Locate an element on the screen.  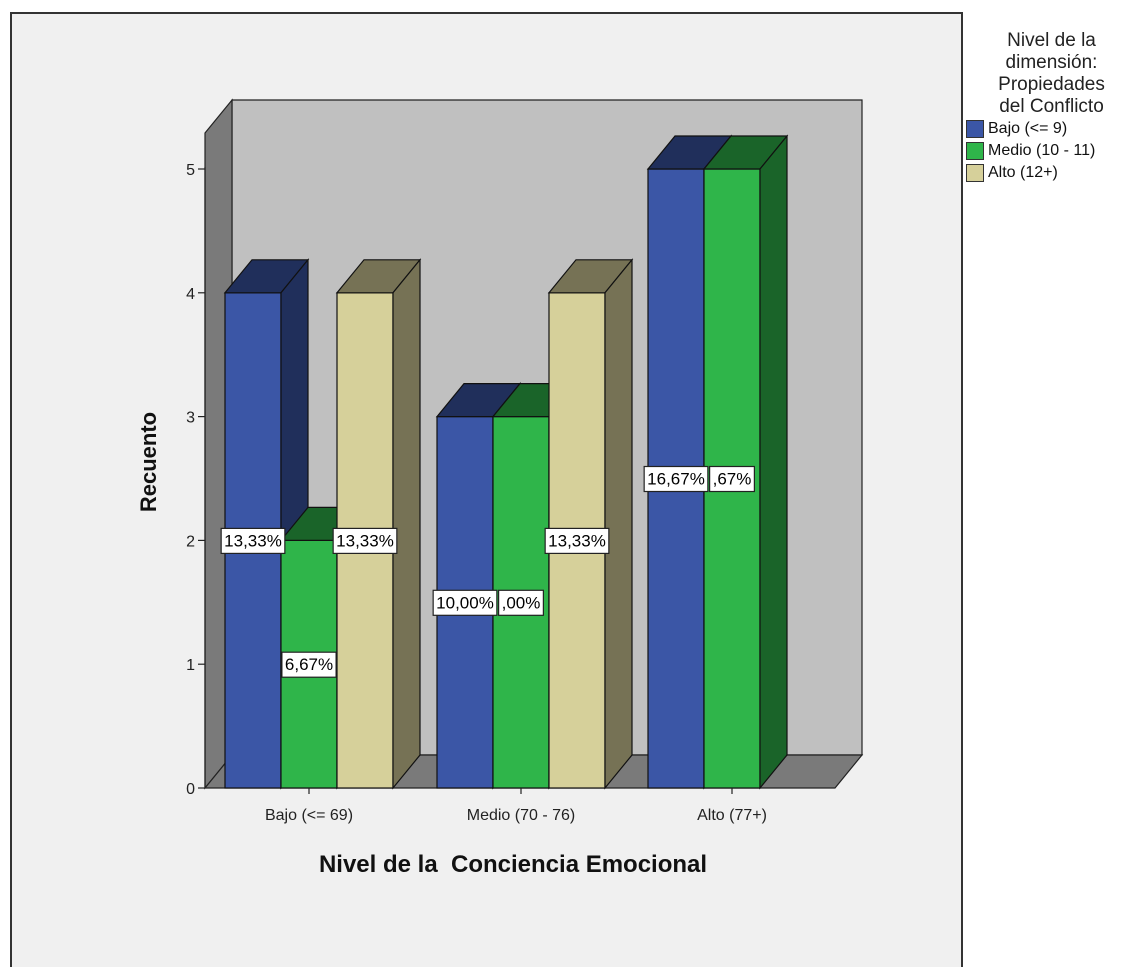
legend-item: Alto (12+) is located at coordinates (1054, 173).